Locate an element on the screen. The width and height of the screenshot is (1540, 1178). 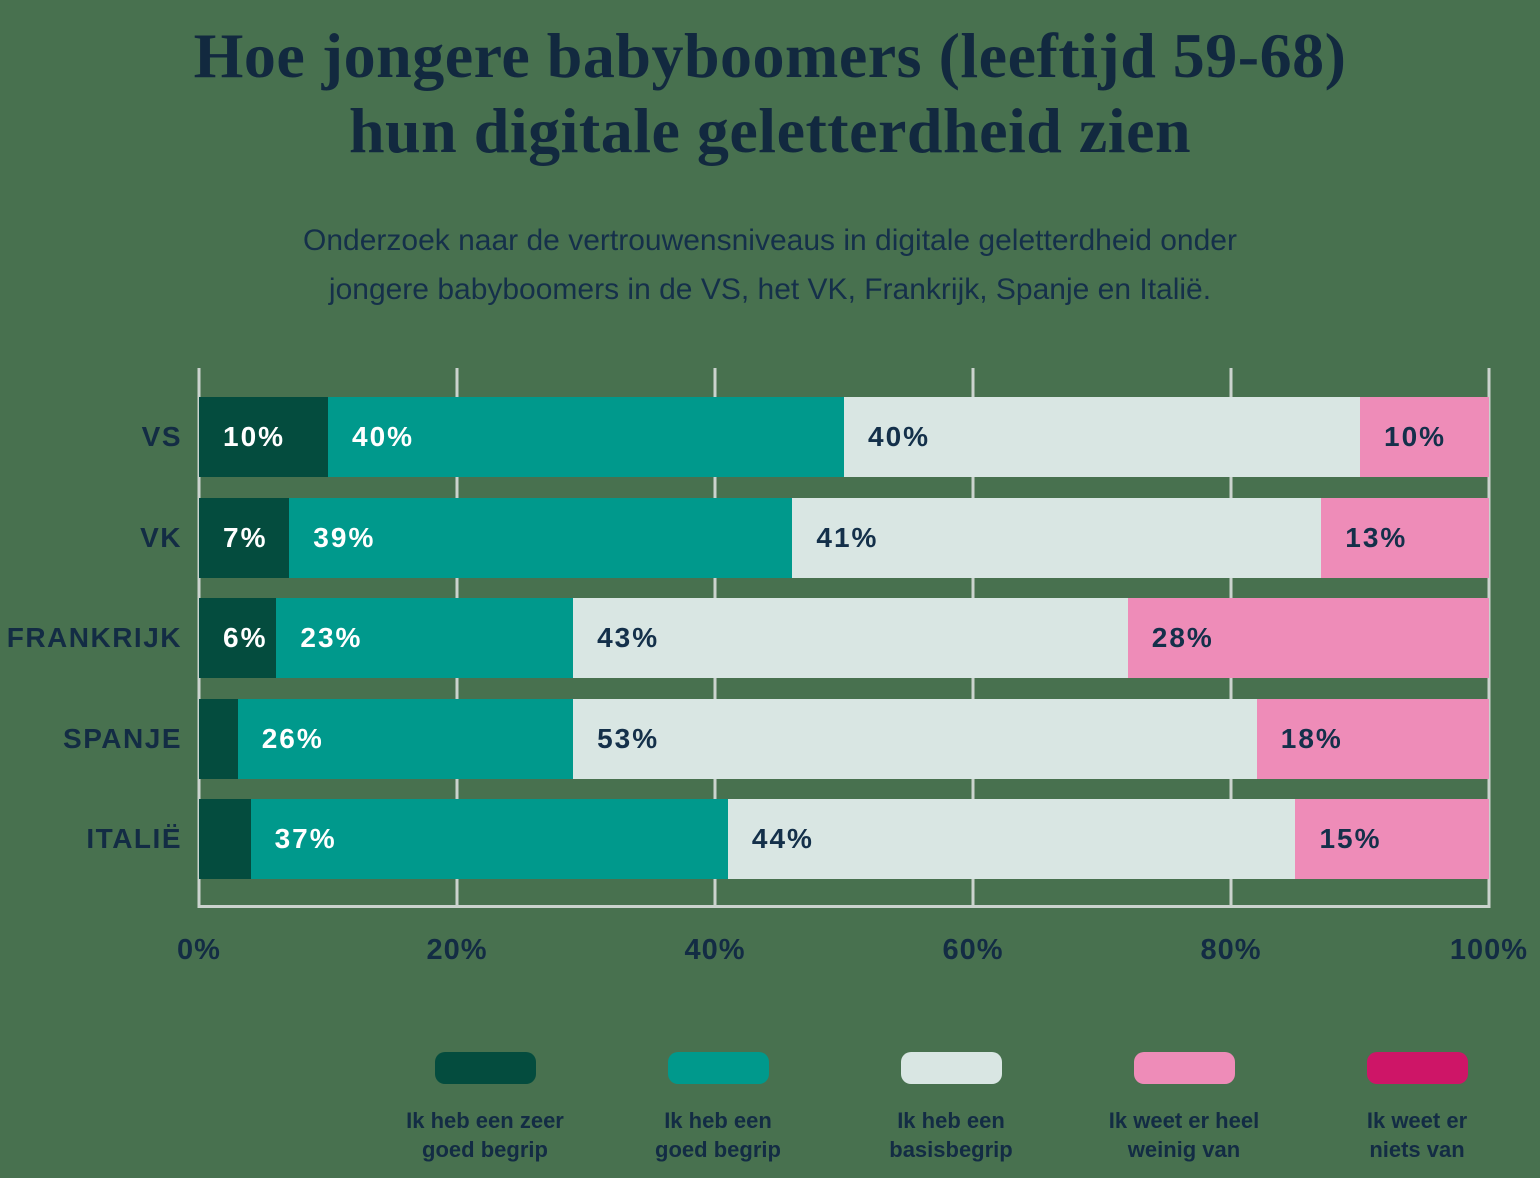
segment-value-label: 23% is located at coordinates (331, 637).